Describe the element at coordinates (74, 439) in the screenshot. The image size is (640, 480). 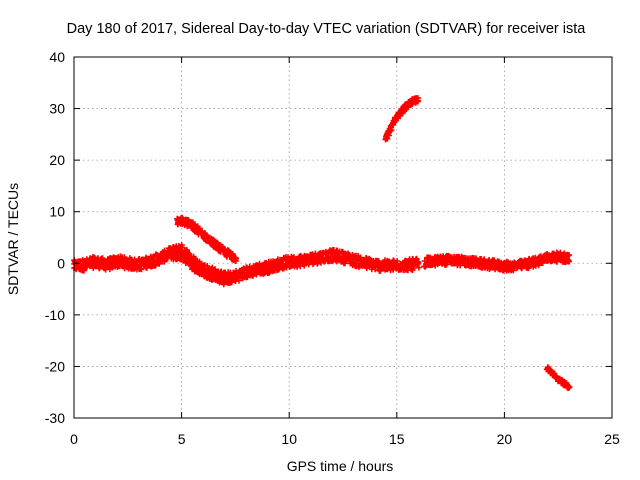
I see `x-tick-label: 0` at that location.